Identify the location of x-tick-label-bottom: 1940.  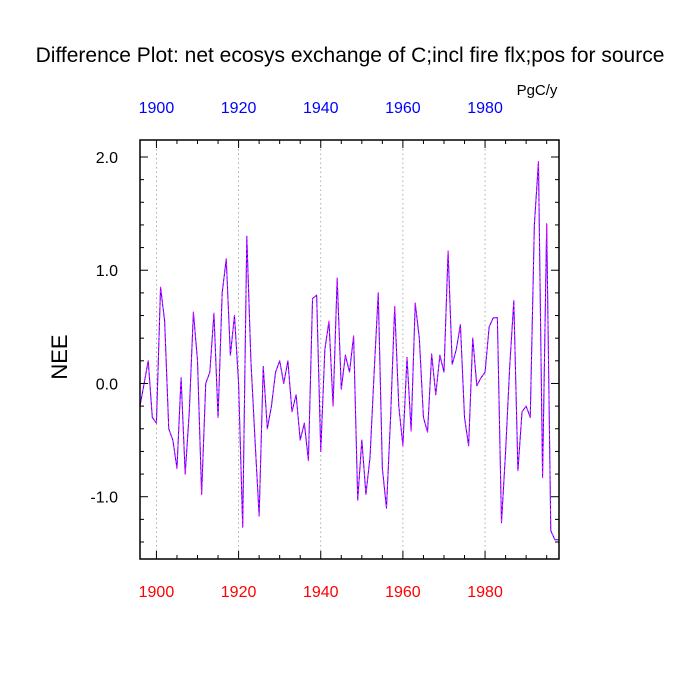
(321, 592).